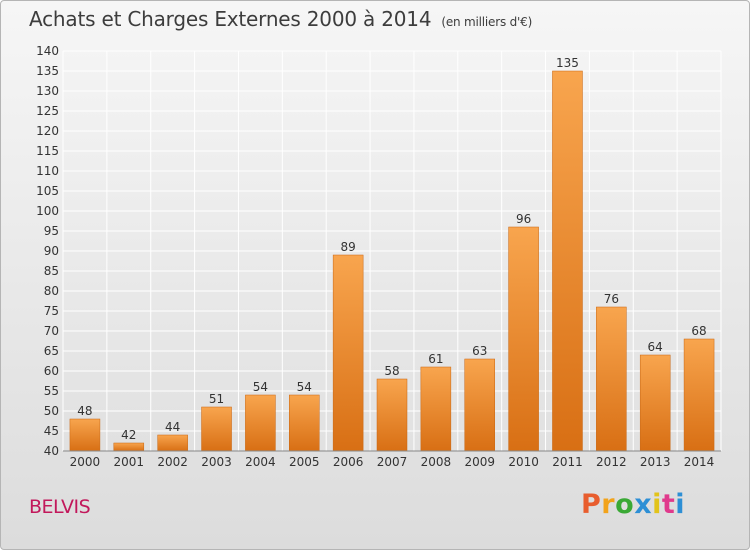 The width and height of the screenshot is (750, 550). What do you see at coordinates (128, 435) in the screenshot?
I see `data-label: 42` at bounding box center [128, 435].